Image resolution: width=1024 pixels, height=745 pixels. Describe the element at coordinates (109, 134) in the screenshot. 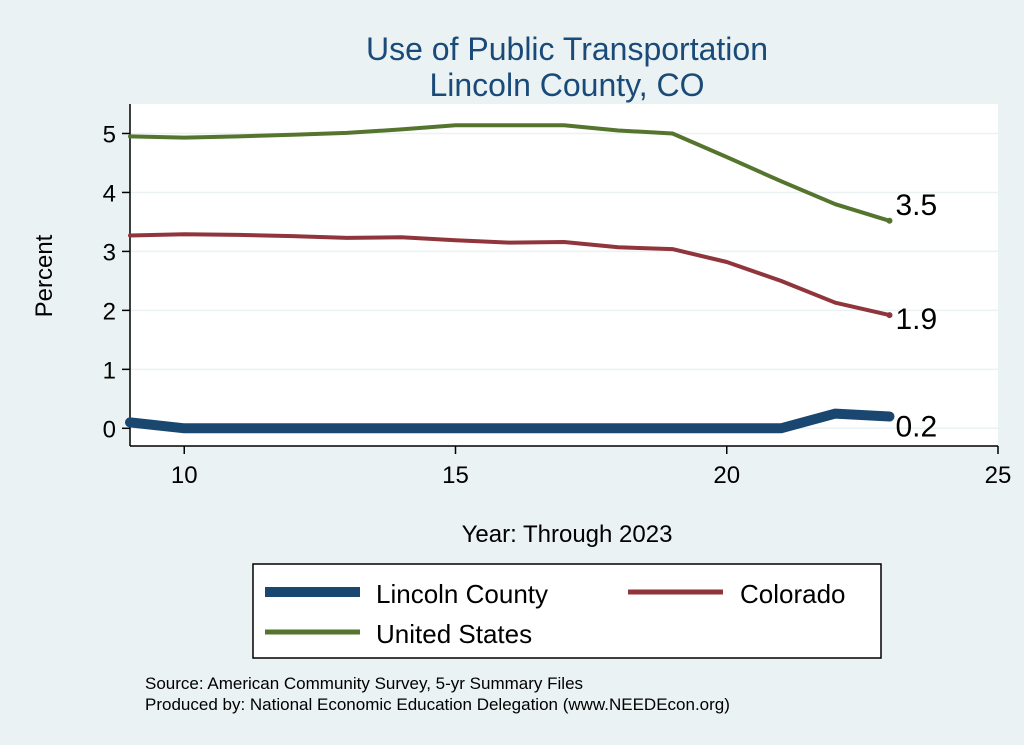

I see `y-tick-label: 5` at that location.